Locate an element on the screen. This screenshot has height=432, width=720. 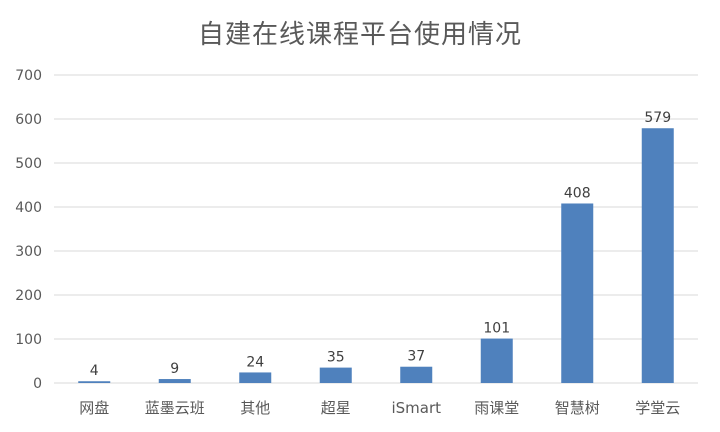
x-tick-label: iSmart is located at coordinates (416, 408).